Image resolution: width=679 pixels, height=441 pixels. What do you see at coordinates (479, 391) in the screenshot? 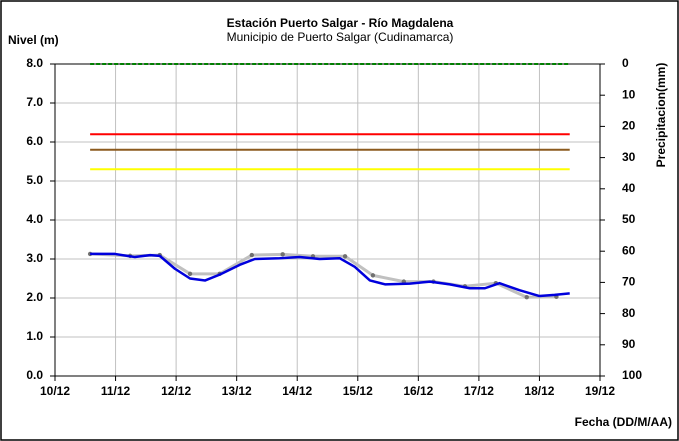
I see `x-tick-label: 17/12` at bounding box center [479, 391].